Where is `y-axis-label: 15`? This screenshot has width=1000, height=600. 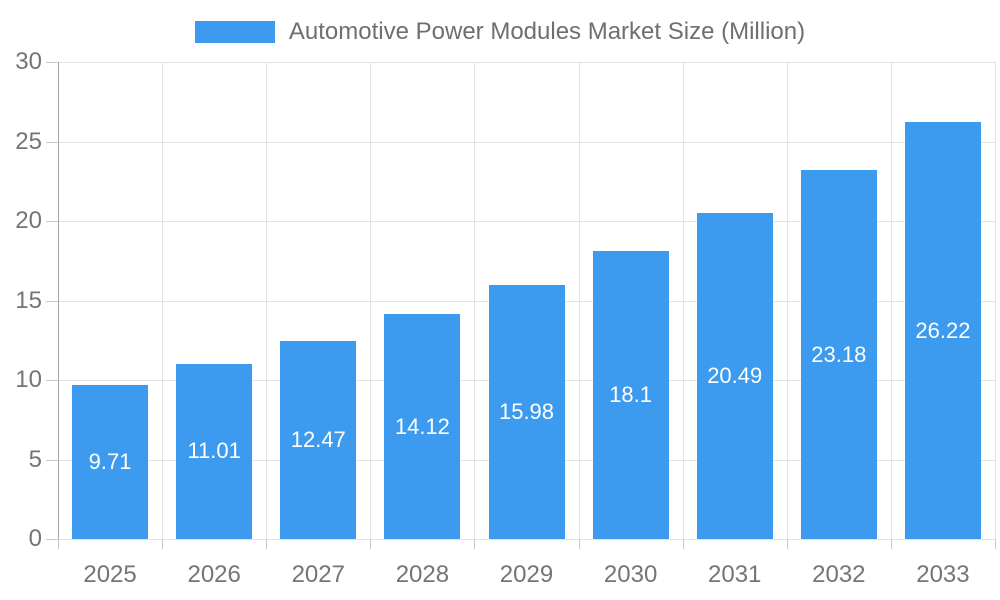 y-axis-label: 15 is located at coordinates (28, 300).